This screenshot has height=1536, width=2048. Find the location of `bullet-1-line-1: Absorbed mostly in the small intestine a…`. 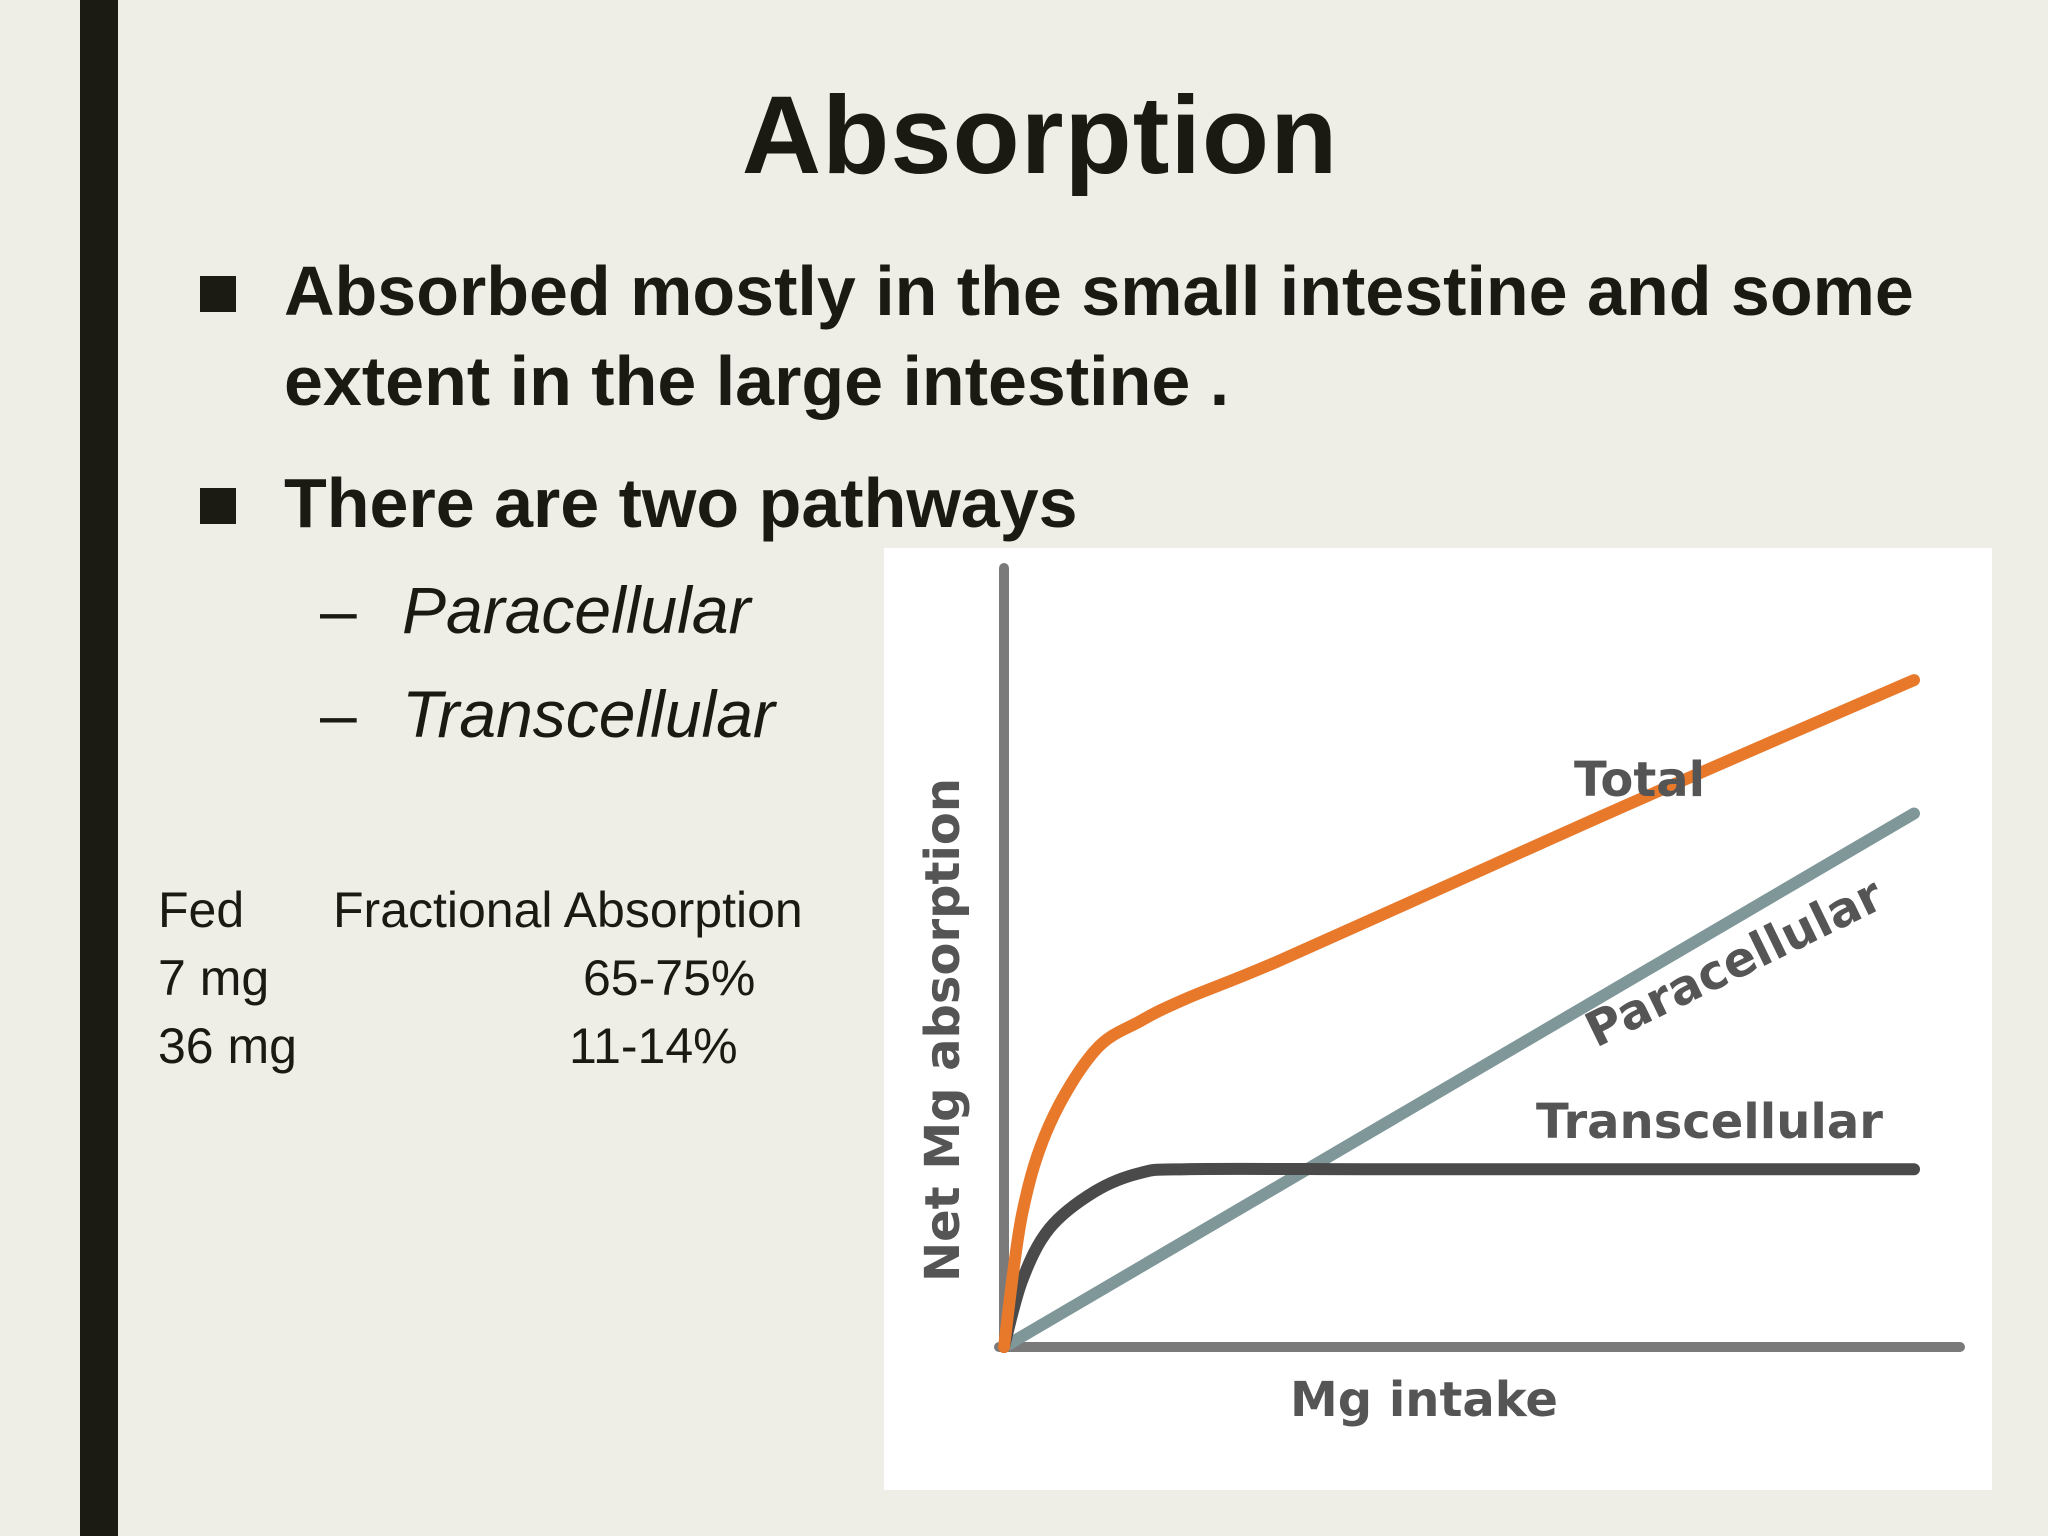

bullet-1-line-1: Absorbed mostly in the small intestine a… is located at coordinates (1099, 291).